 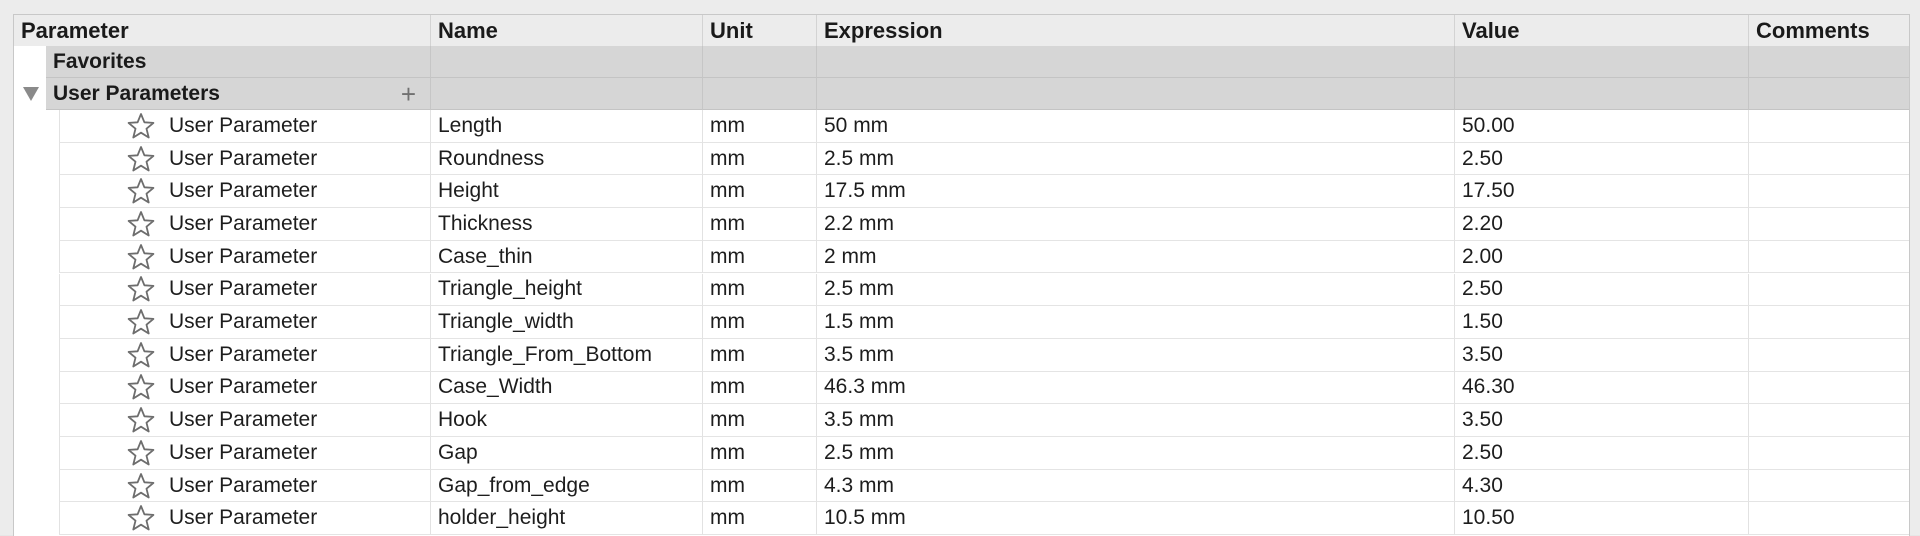 I want to click on column-header-value: Value, so click(x=1602, y=30).